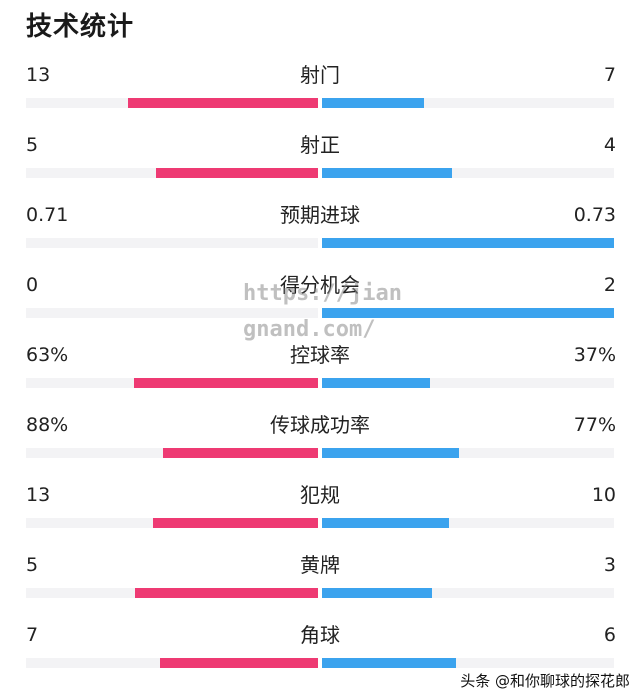 This screenshot has width=640, height=697. Describe the element at coordinates (320, 495) in the screenshot. I see `stat-label: 犯规` at that location.